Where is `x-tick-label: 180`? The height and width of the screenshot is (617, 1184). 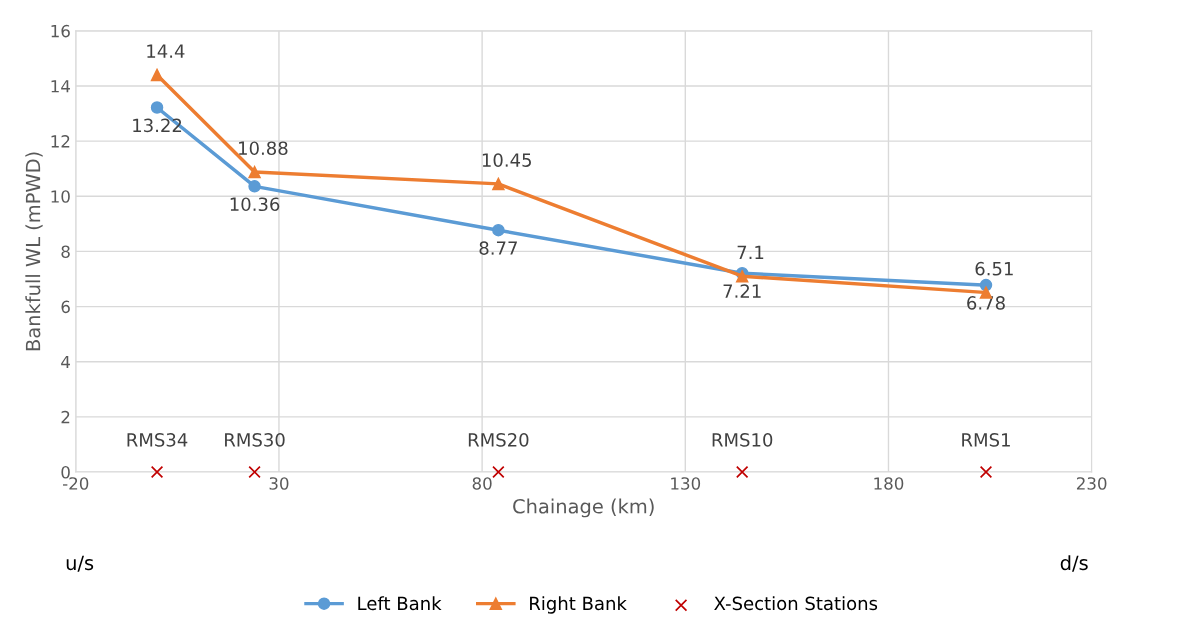
x-tick-label: 180 is located at coordinates (889, 483).